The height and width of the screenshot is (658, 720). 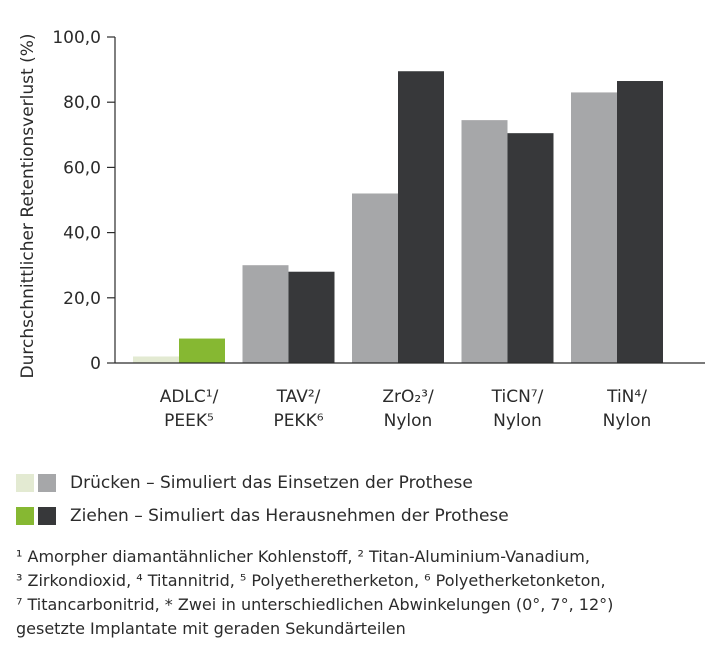 I want to click on legend-swatch-dark, so click(x=47, y=515).